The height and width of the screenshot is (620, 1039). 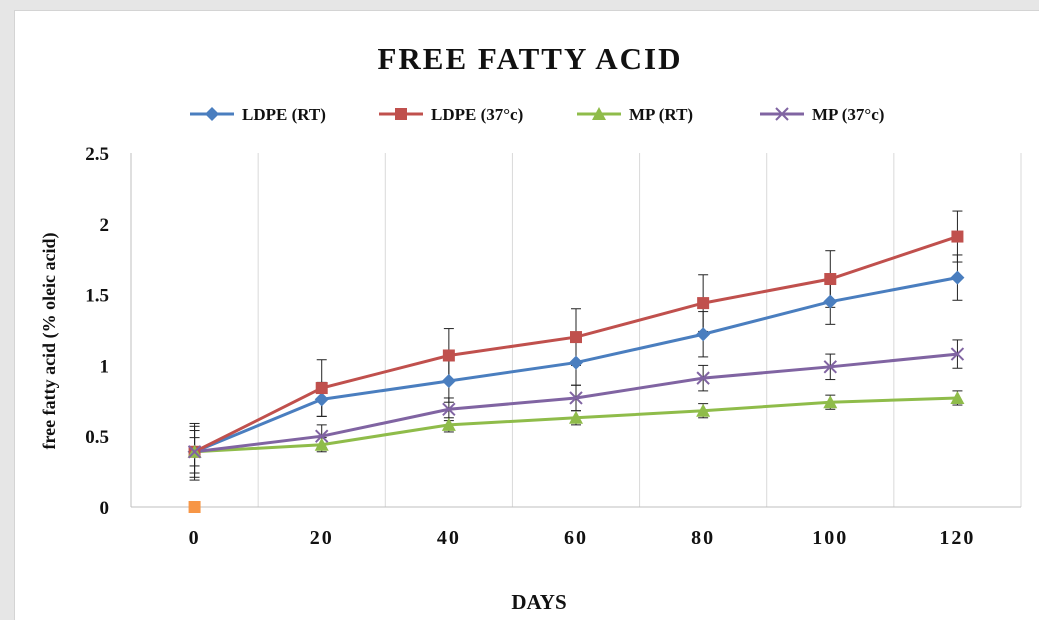 I want to click on legend-entry: MP (37°c), so click(x=822, y=114).